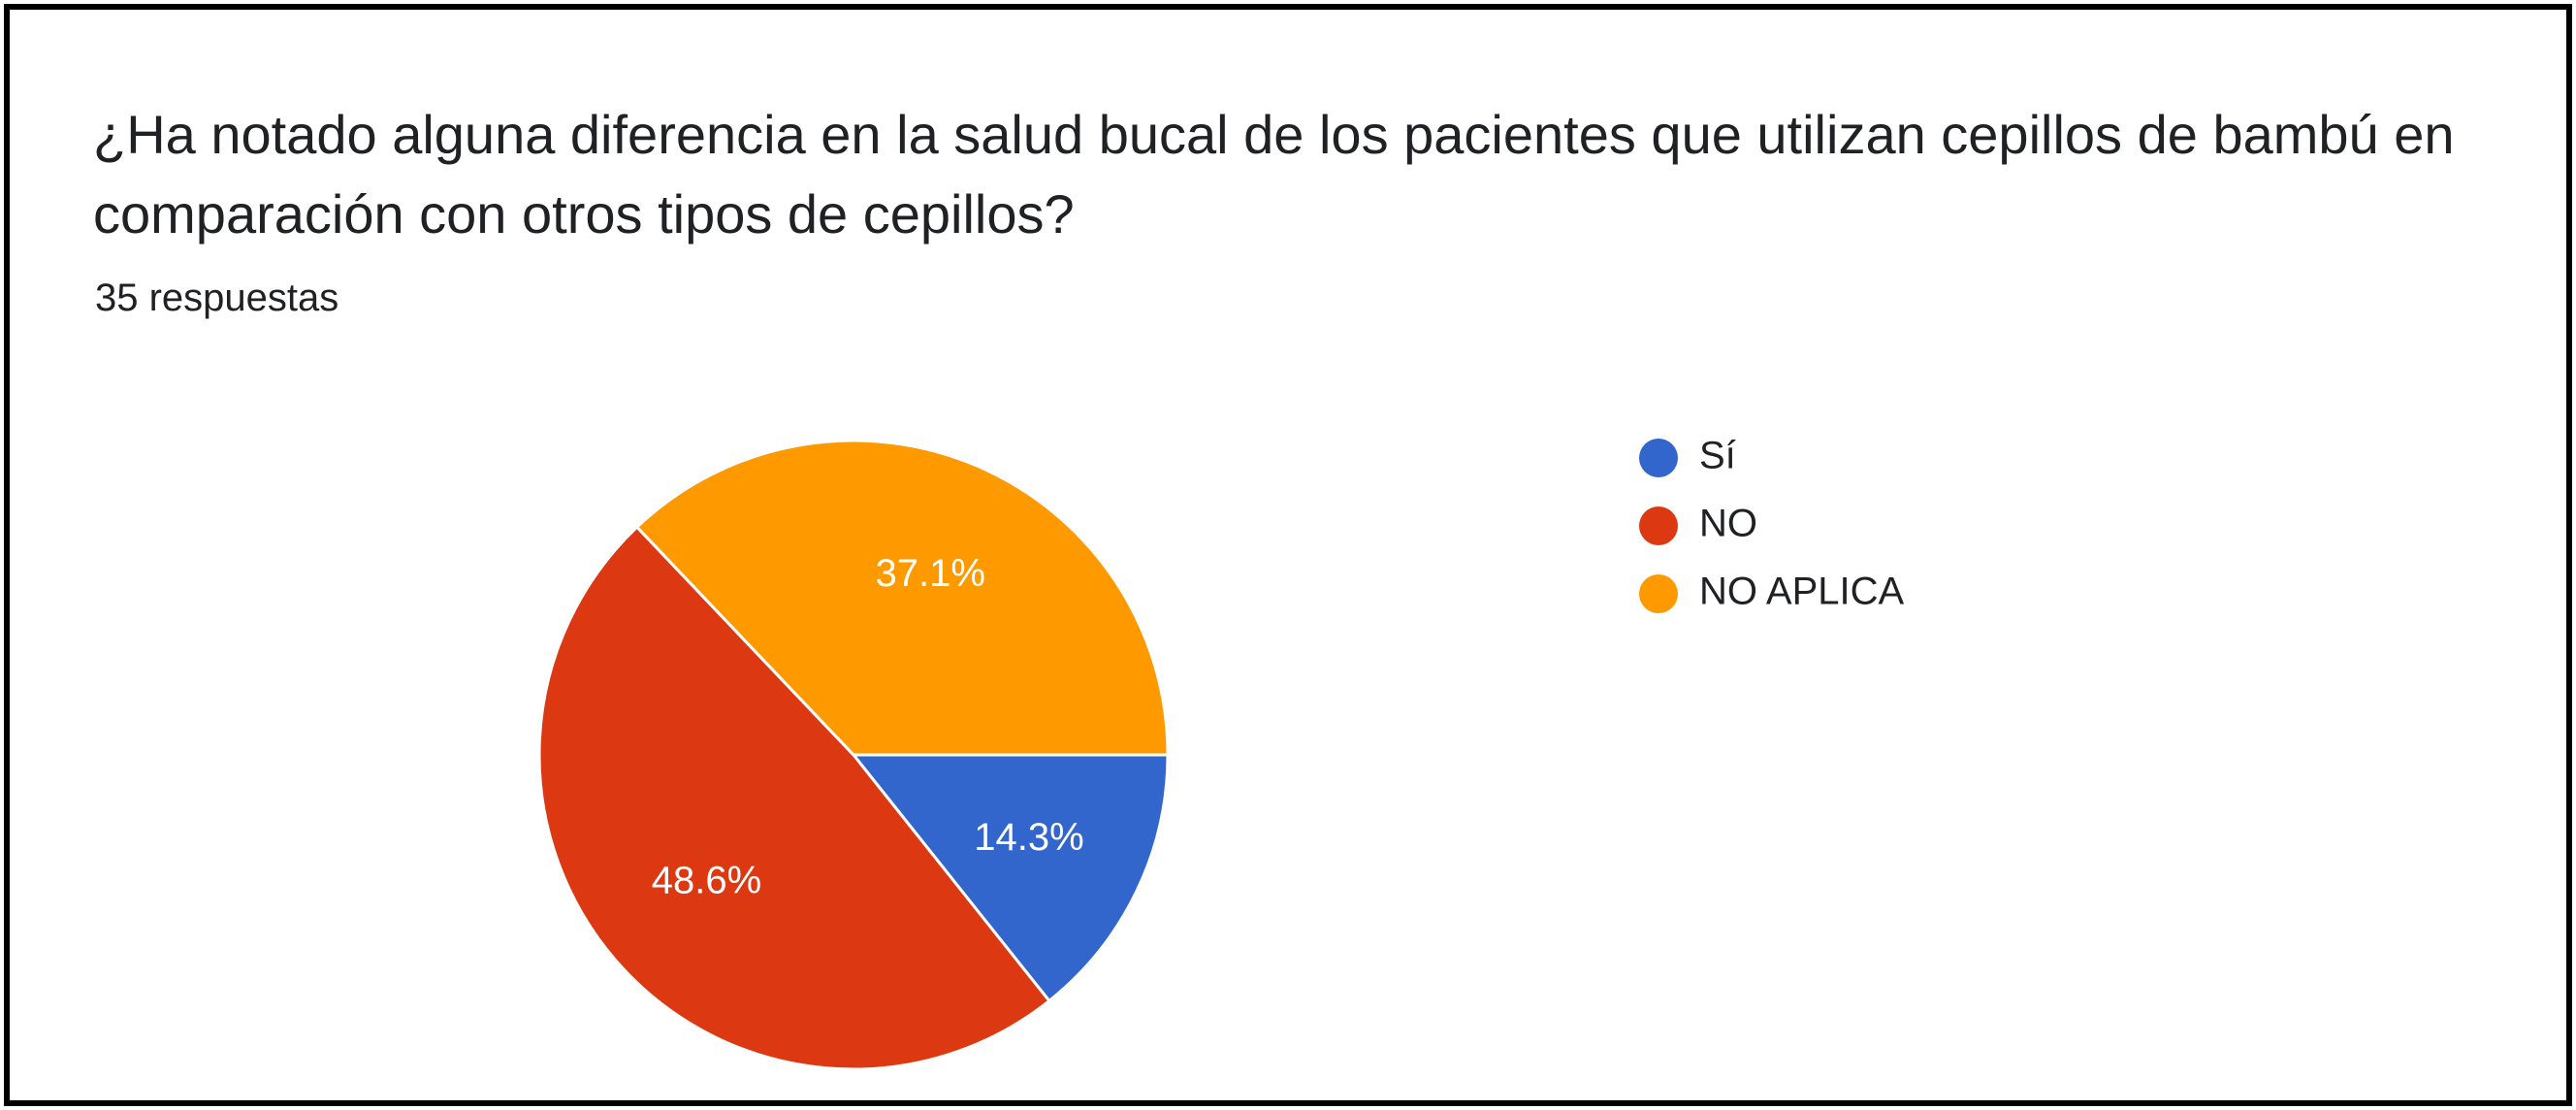 This screenshot has width=2576, height=1110. I want to click on pie-slice-label: 48.6%, so click(706, 880).